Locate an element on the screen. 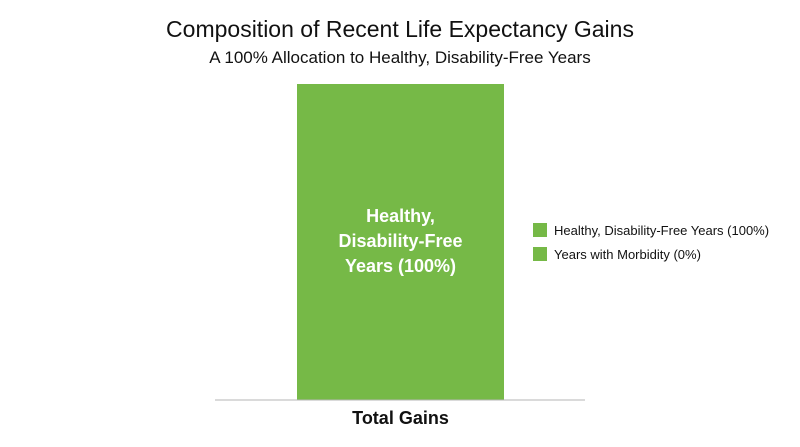 The height and width of the screenshot is (447, 800). bar-label-line: Disability-Free is located at coordinates (400, 241).